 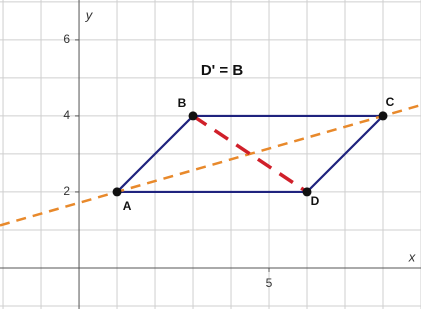 What do you see at coordinates (89, 14) in the screenshot?
I see `y-axis-label: y` at bounding box center [89, 14].